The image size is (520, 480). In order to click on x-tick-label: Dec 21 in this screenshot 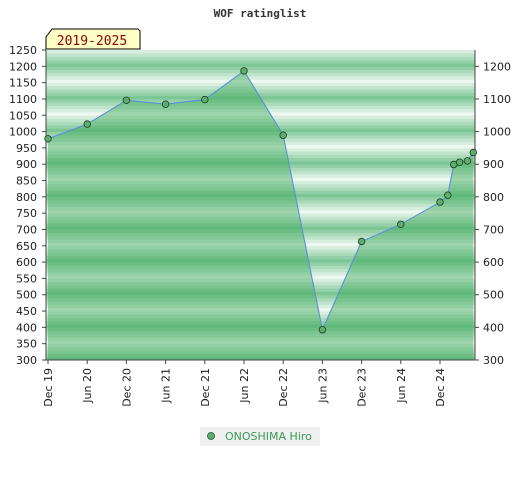, I will do `click(205, 387)`.